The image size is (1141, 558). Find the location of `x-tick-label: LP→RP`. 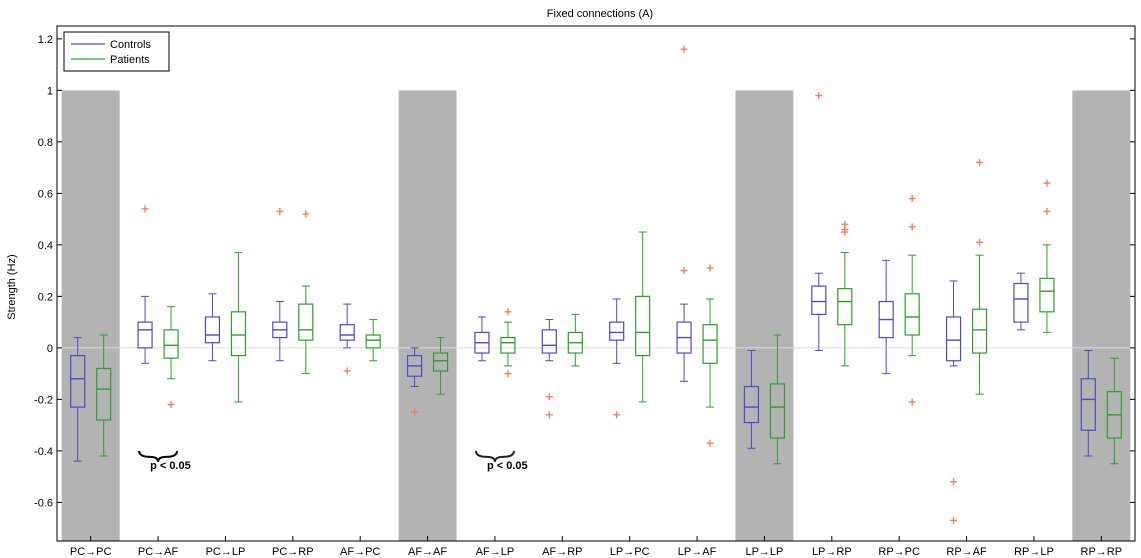

x-tick-label: LP→RP is located at coordinates (832, 552).